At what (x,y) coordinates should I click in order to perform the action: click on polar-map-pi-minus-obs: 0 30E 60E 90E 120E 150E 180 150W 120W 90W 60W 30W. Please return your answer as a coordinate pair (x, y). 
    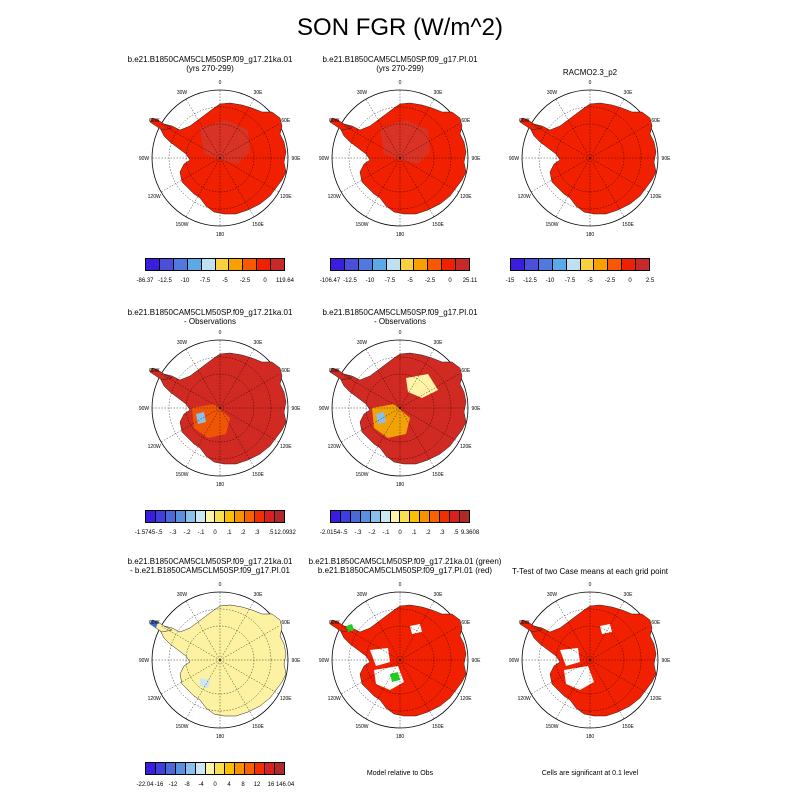
    Looking at the image, I should click on (400, 408).